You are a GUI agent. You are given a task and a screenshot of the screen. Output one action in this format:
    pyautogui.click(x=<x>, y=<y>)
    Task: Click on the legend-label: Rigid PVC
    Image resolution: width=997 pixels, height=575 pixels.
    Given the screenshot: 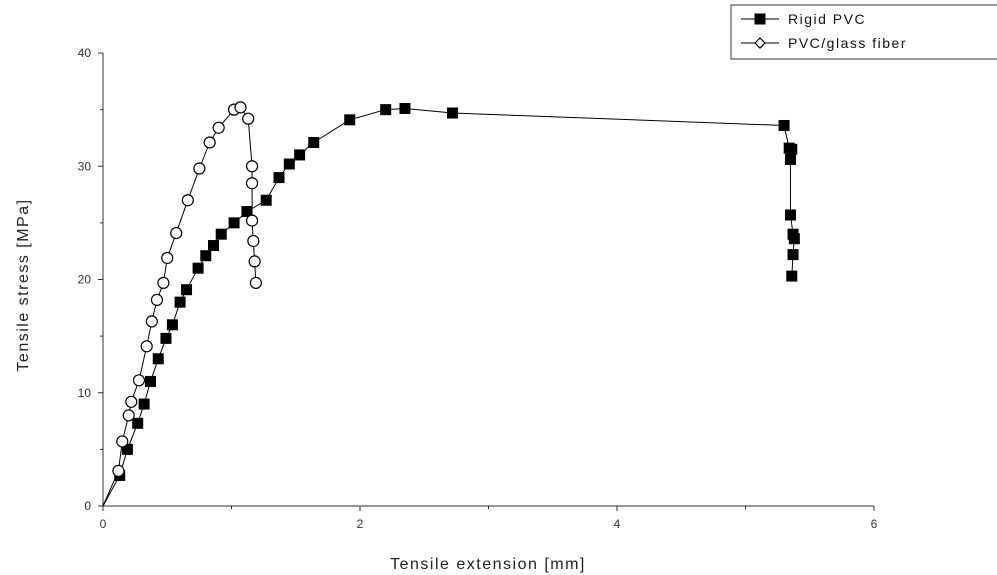 What is the action you would take?
    pyautogui.click(x=827, y=19)
    